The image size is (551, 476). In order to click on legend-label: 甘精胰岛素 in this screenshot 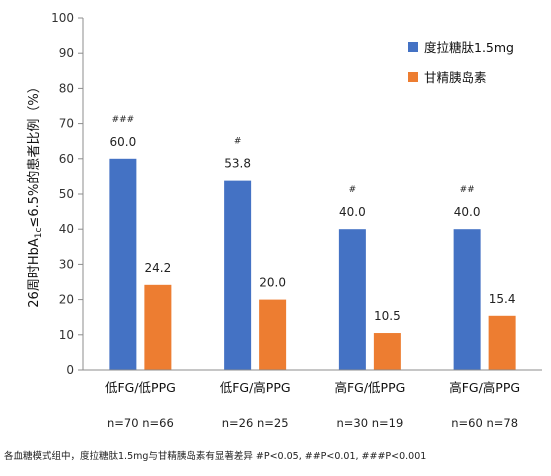, I will do `click(455, 77)`.